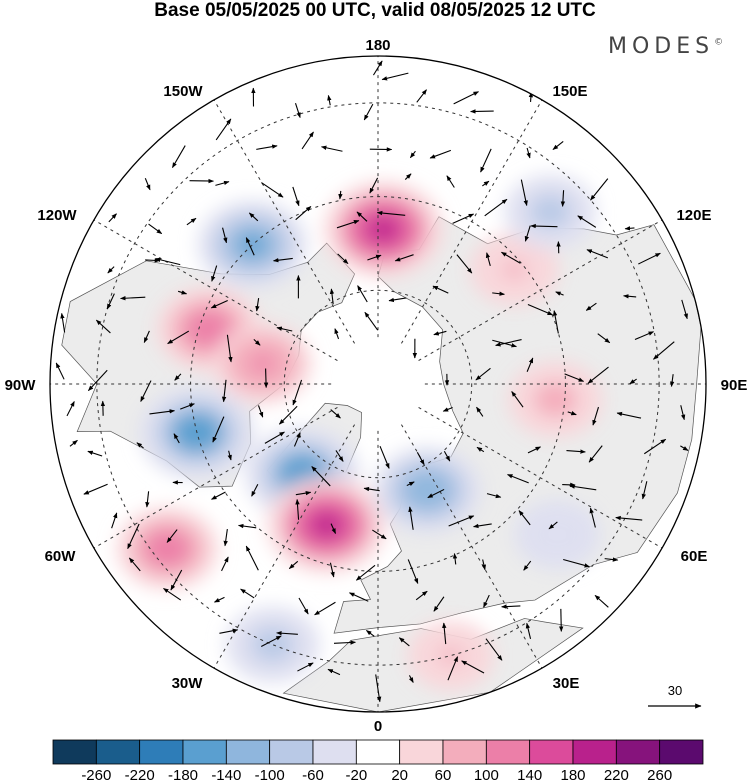  Describe the element at coordinates (665, 46) in the screenshot. I see `modes-logo: MODES©` at that location.